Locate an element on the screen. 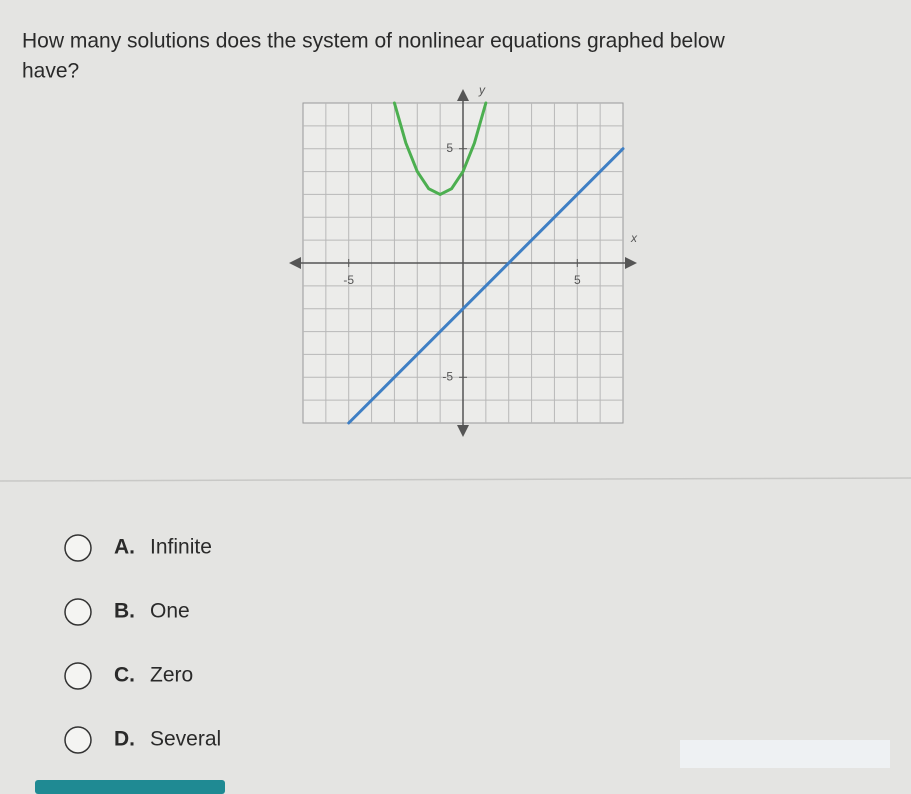 The height and width of the screenshot is (794, 911). choice-letter: A. is located at coordinates (124, 547).